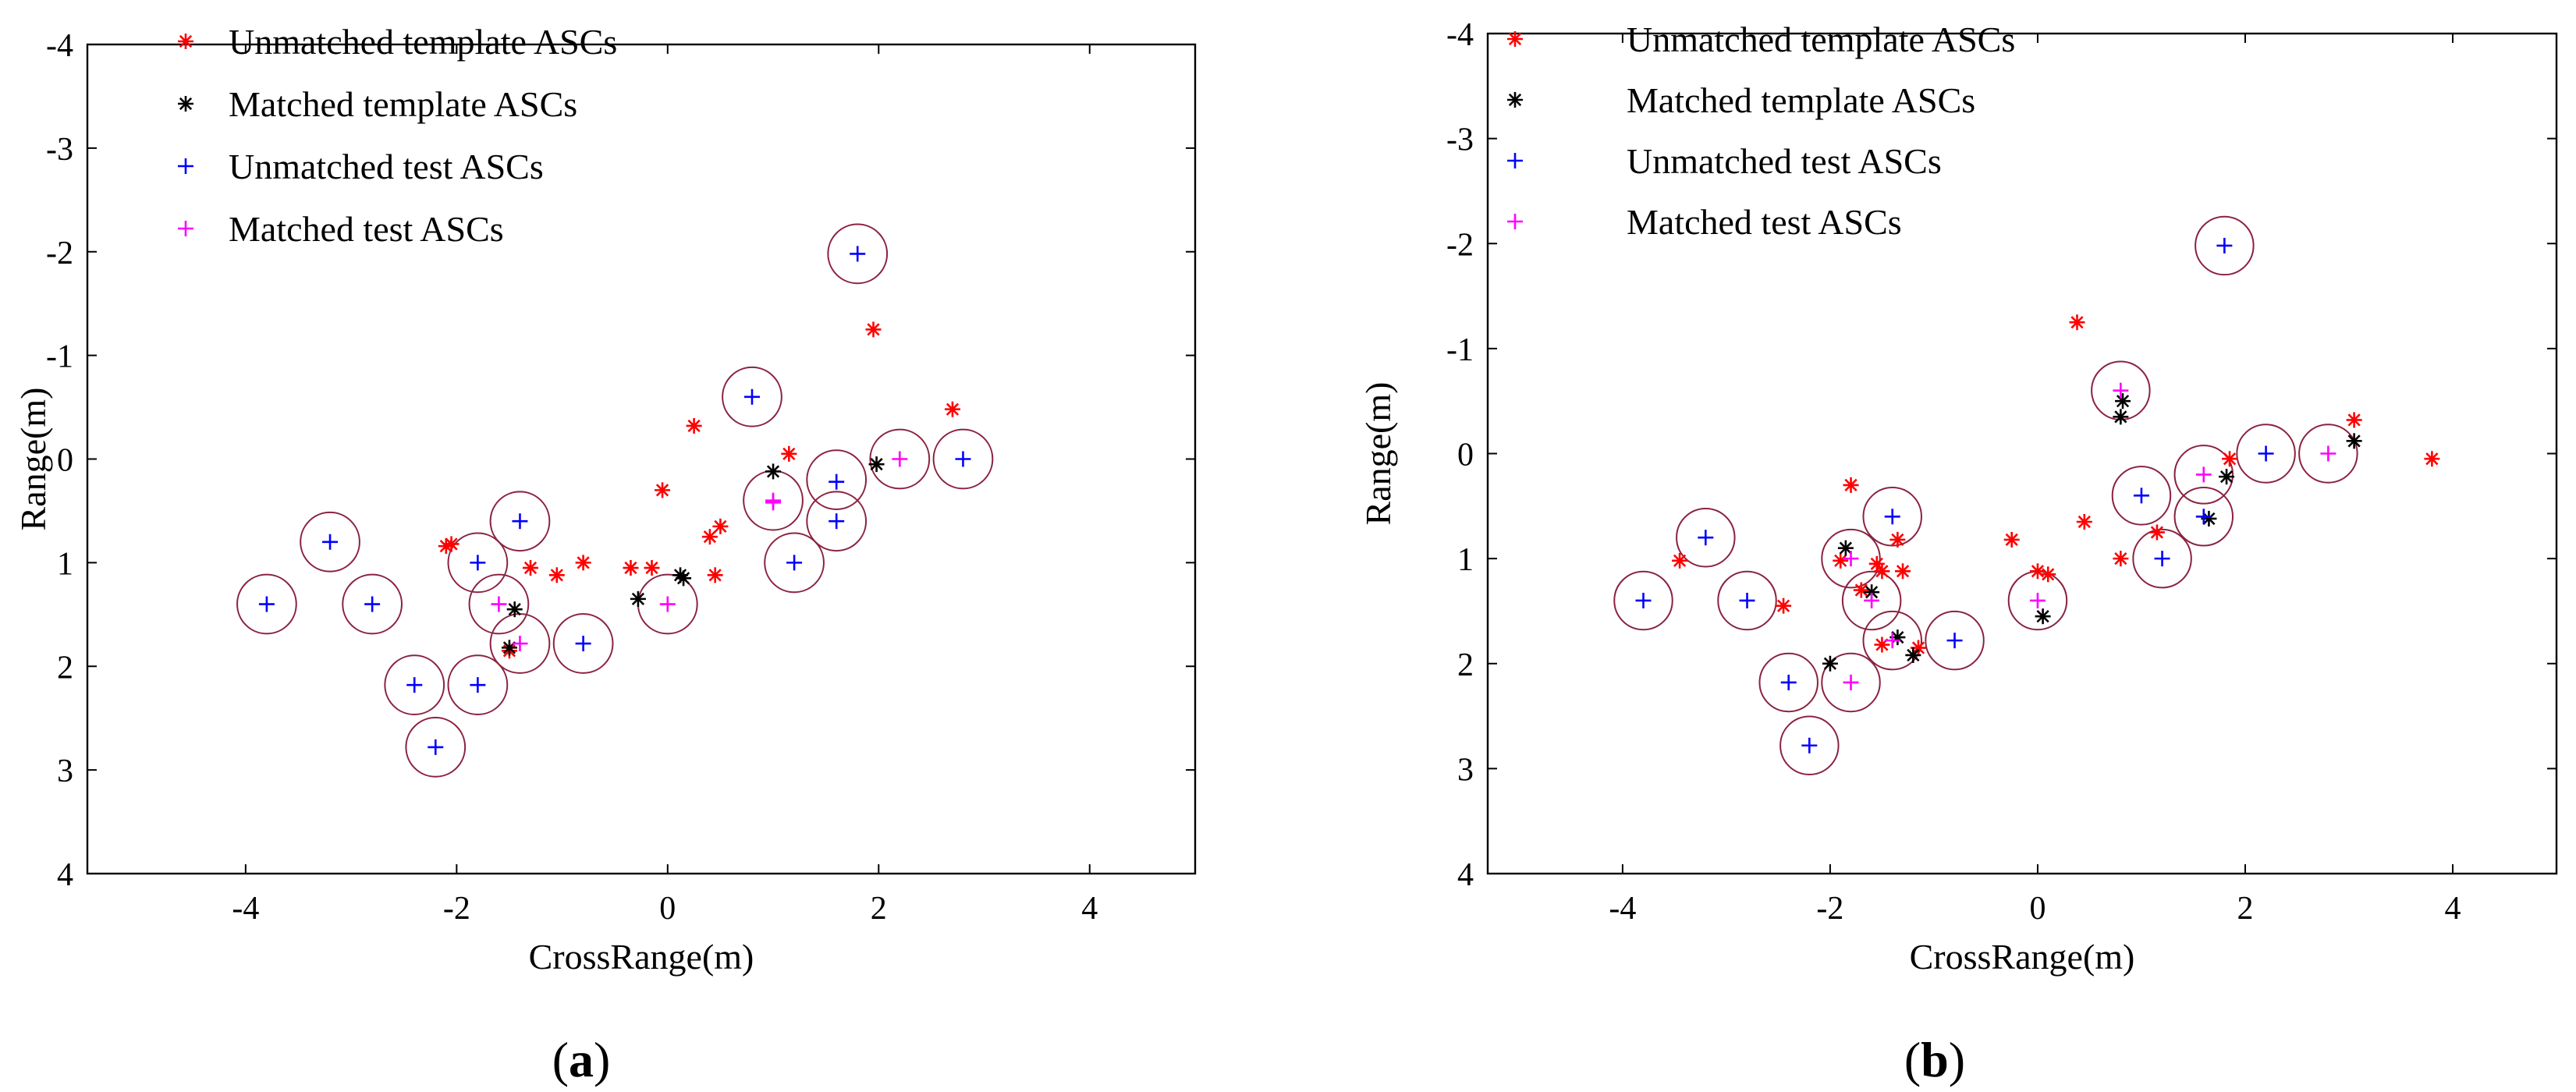  What do you see at coordinates (1934, 1060) in the screenshot?
I see `panel-label: (b)` at bounding box center [1934, 1060].